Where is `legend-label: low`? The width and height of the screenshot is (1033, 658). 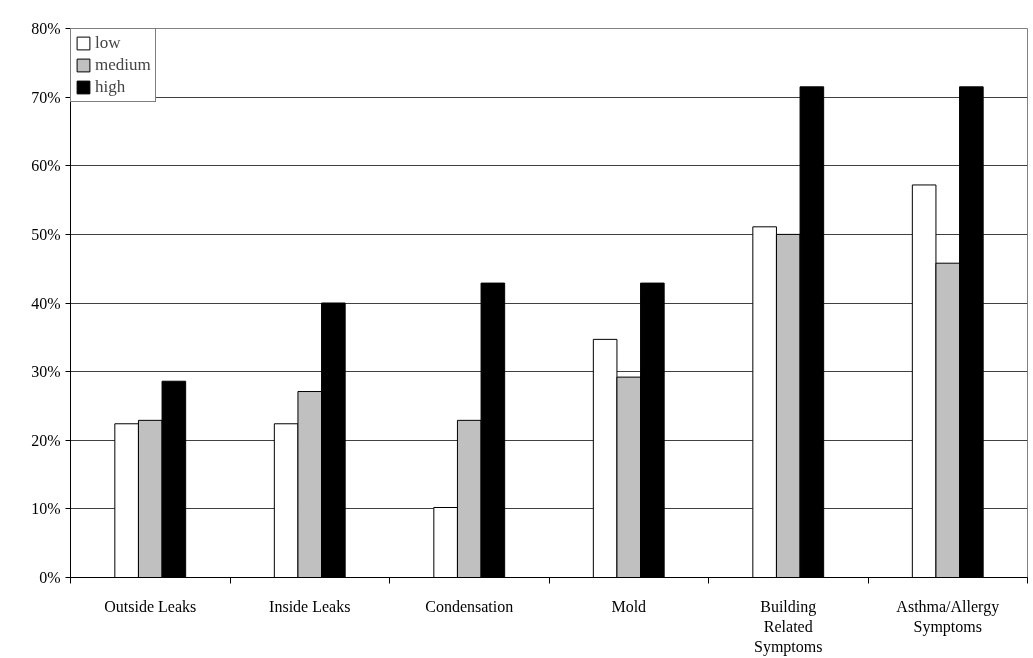 legend-label: low is located at coordinates (108, 43).